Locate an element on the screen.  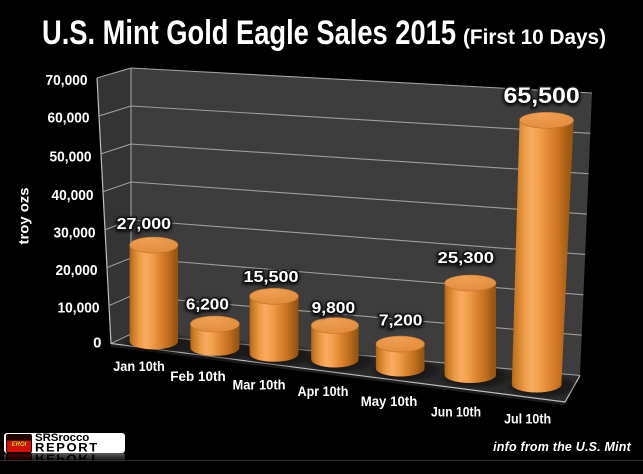
cylinder-feb-10th is located at coordinates (221, 338).